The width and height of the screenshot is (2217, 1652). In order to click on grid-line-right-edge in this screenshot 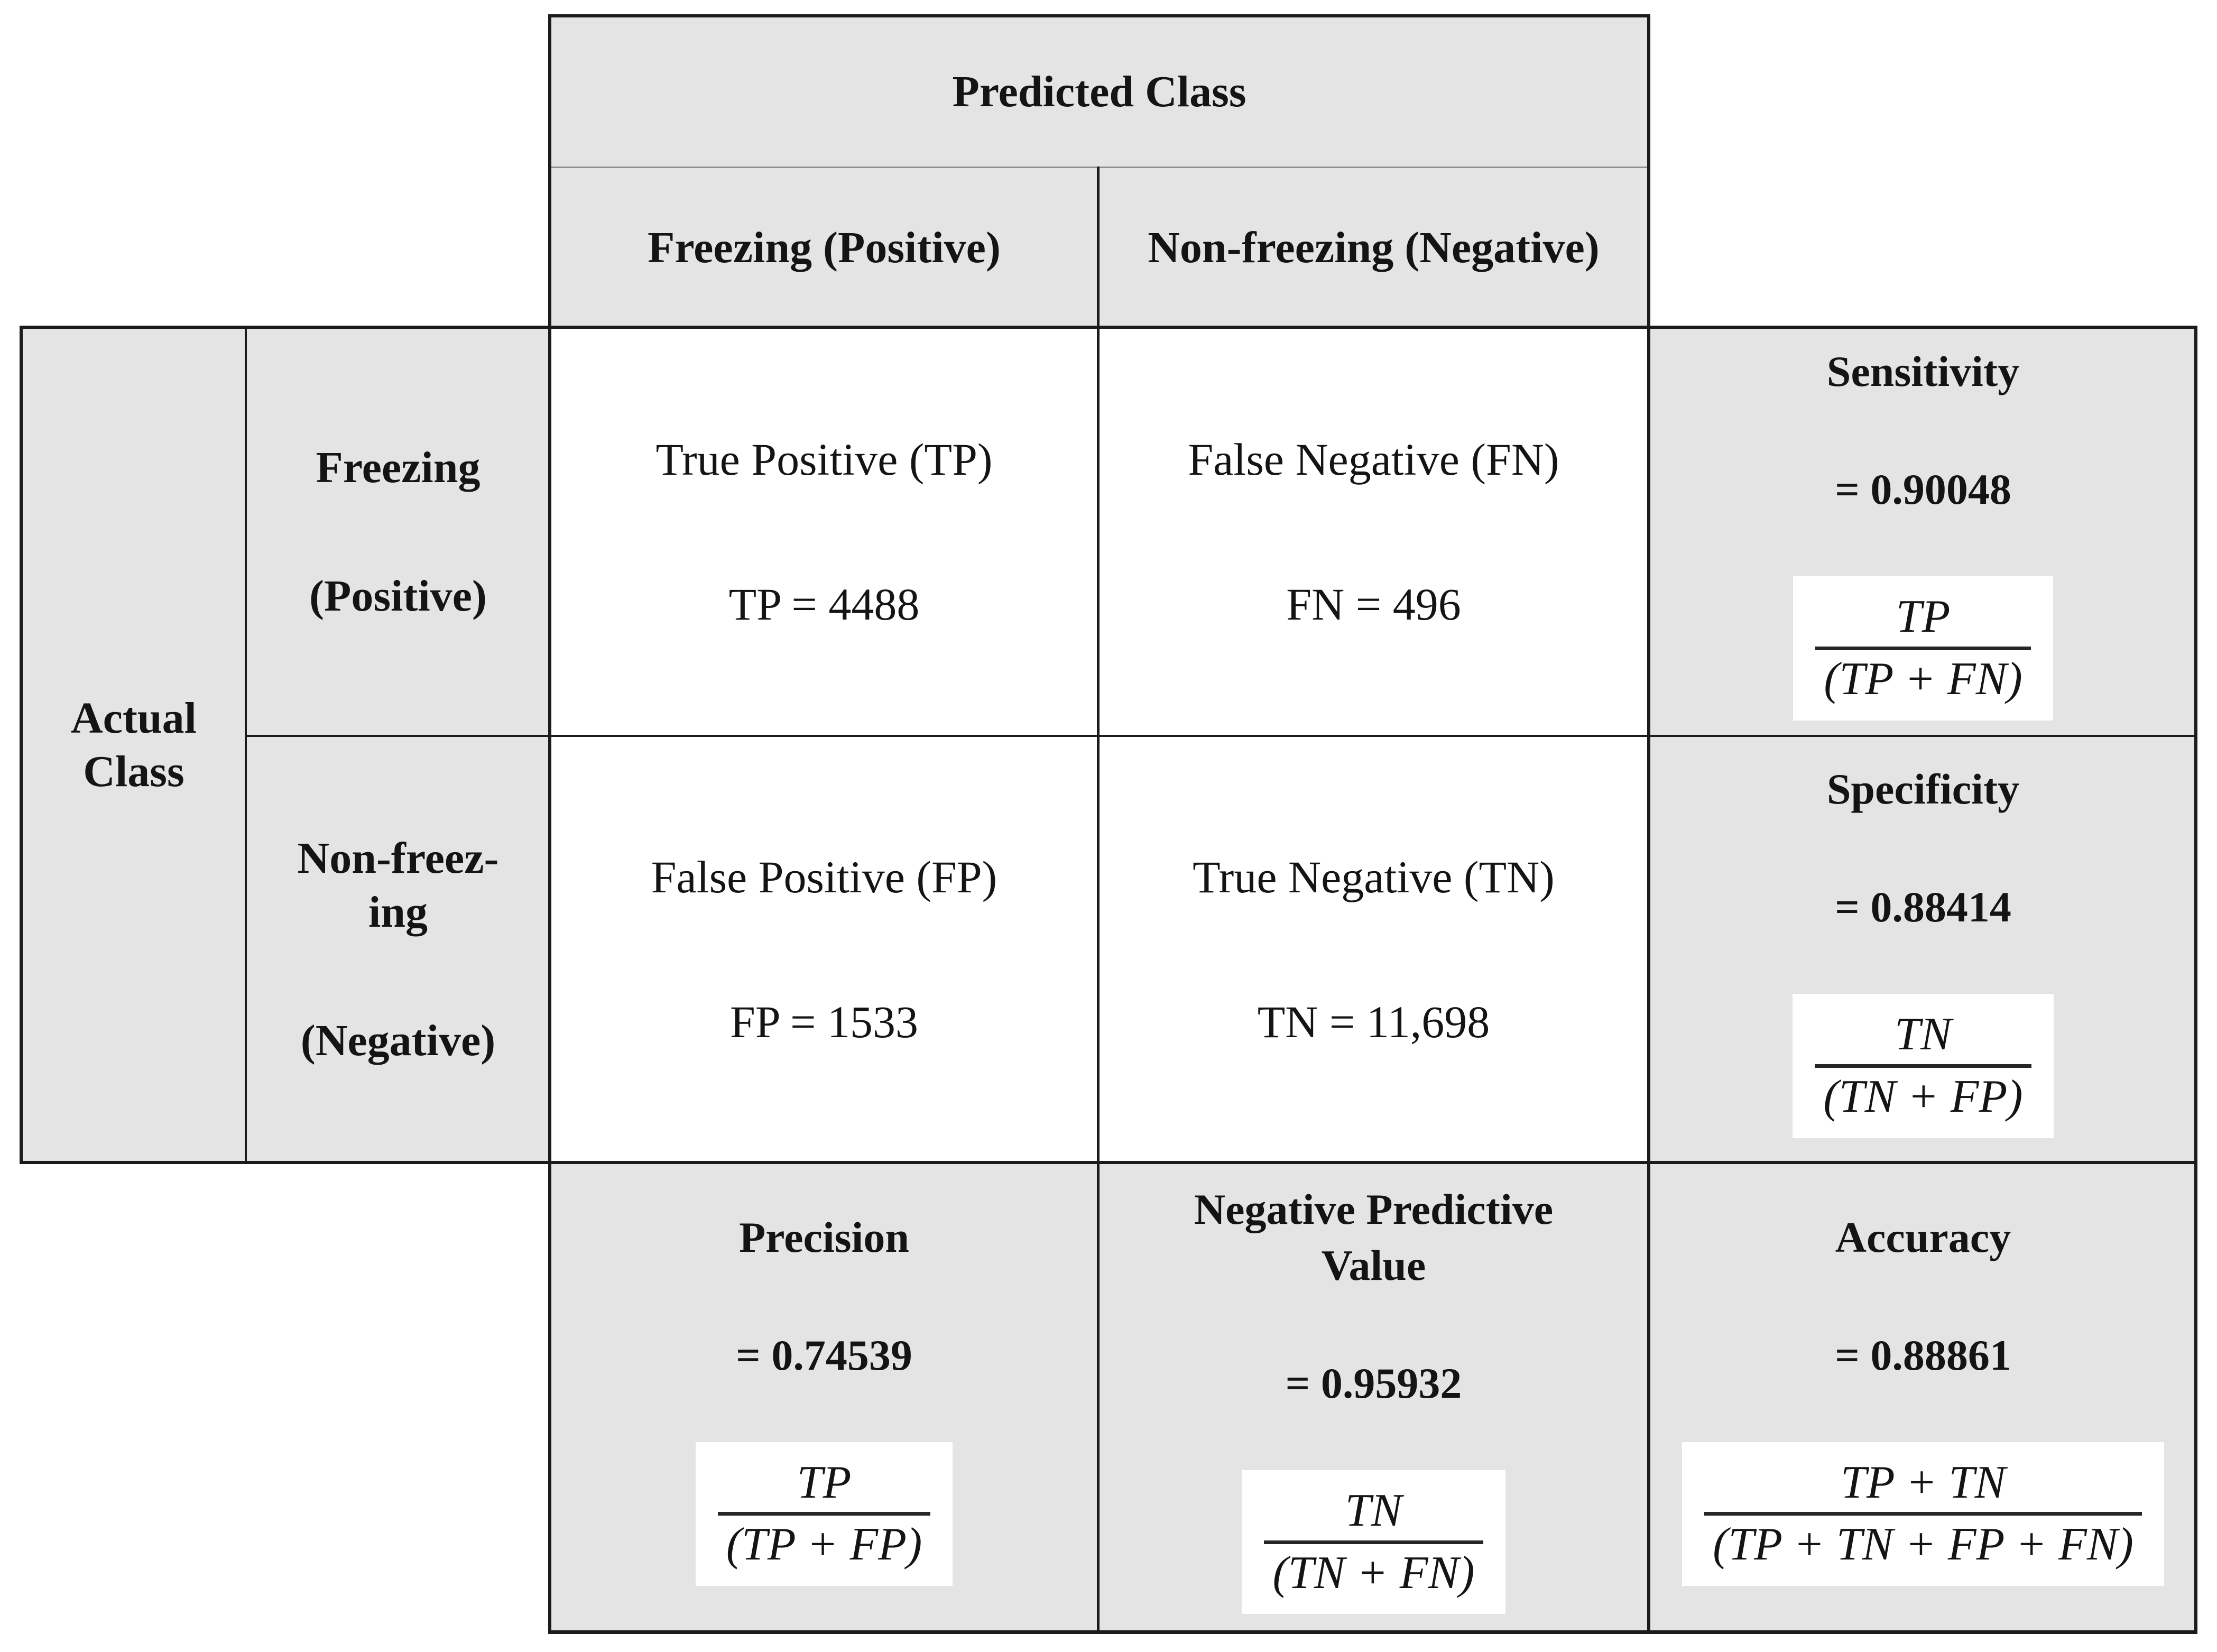, I will do `click(2195, 980)`.